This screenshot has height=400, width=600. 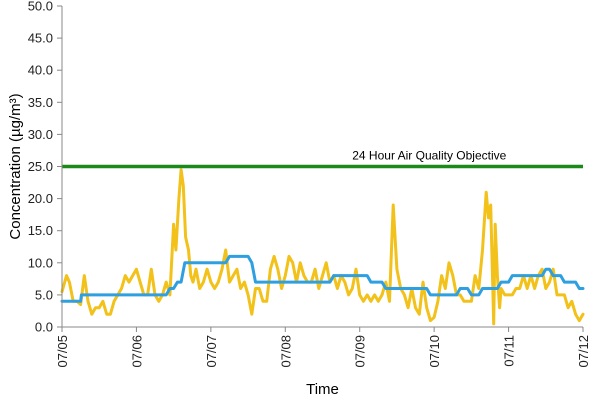 I want to click on y-axis-title: Concentration (µg/m³), so click(x=15, y=166).